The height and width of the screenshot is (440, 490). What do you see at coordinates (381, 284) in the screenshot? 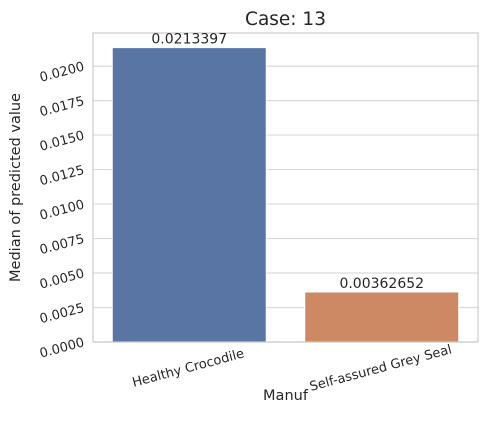
I see `bar-value-label: 0.00362652` at bounding box center [381, 284].